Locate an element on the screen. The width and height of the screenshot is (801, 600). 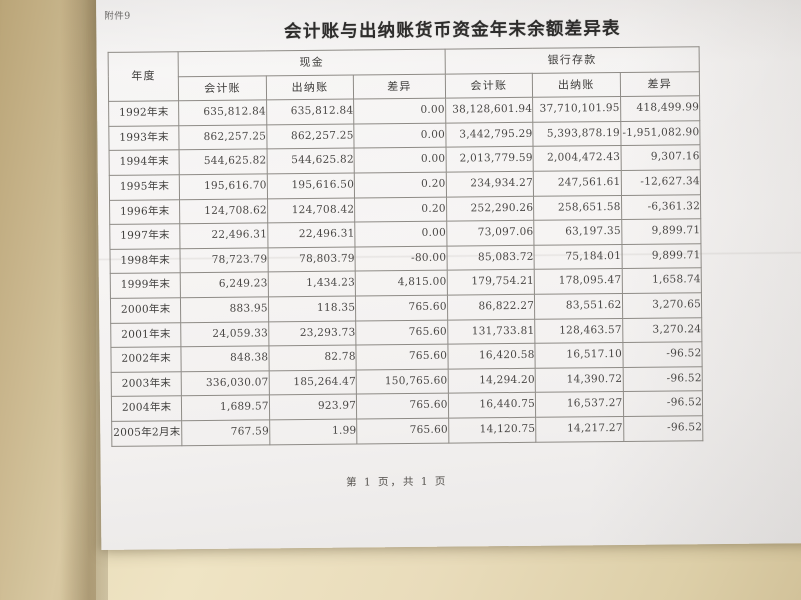
year-cell: 1997年末 is located at coordinates (145, 236).